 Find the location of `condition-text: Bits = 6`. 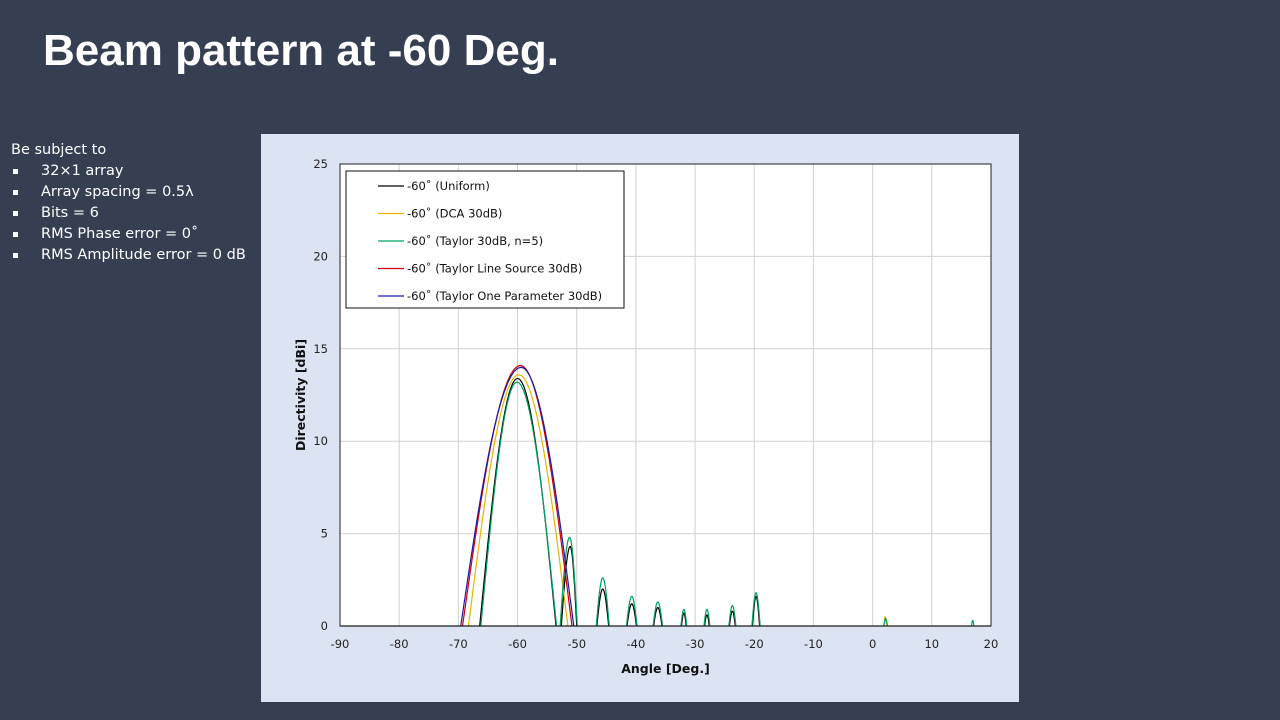

condition-text: Bits = 6 is located at coordinates (70, 213).